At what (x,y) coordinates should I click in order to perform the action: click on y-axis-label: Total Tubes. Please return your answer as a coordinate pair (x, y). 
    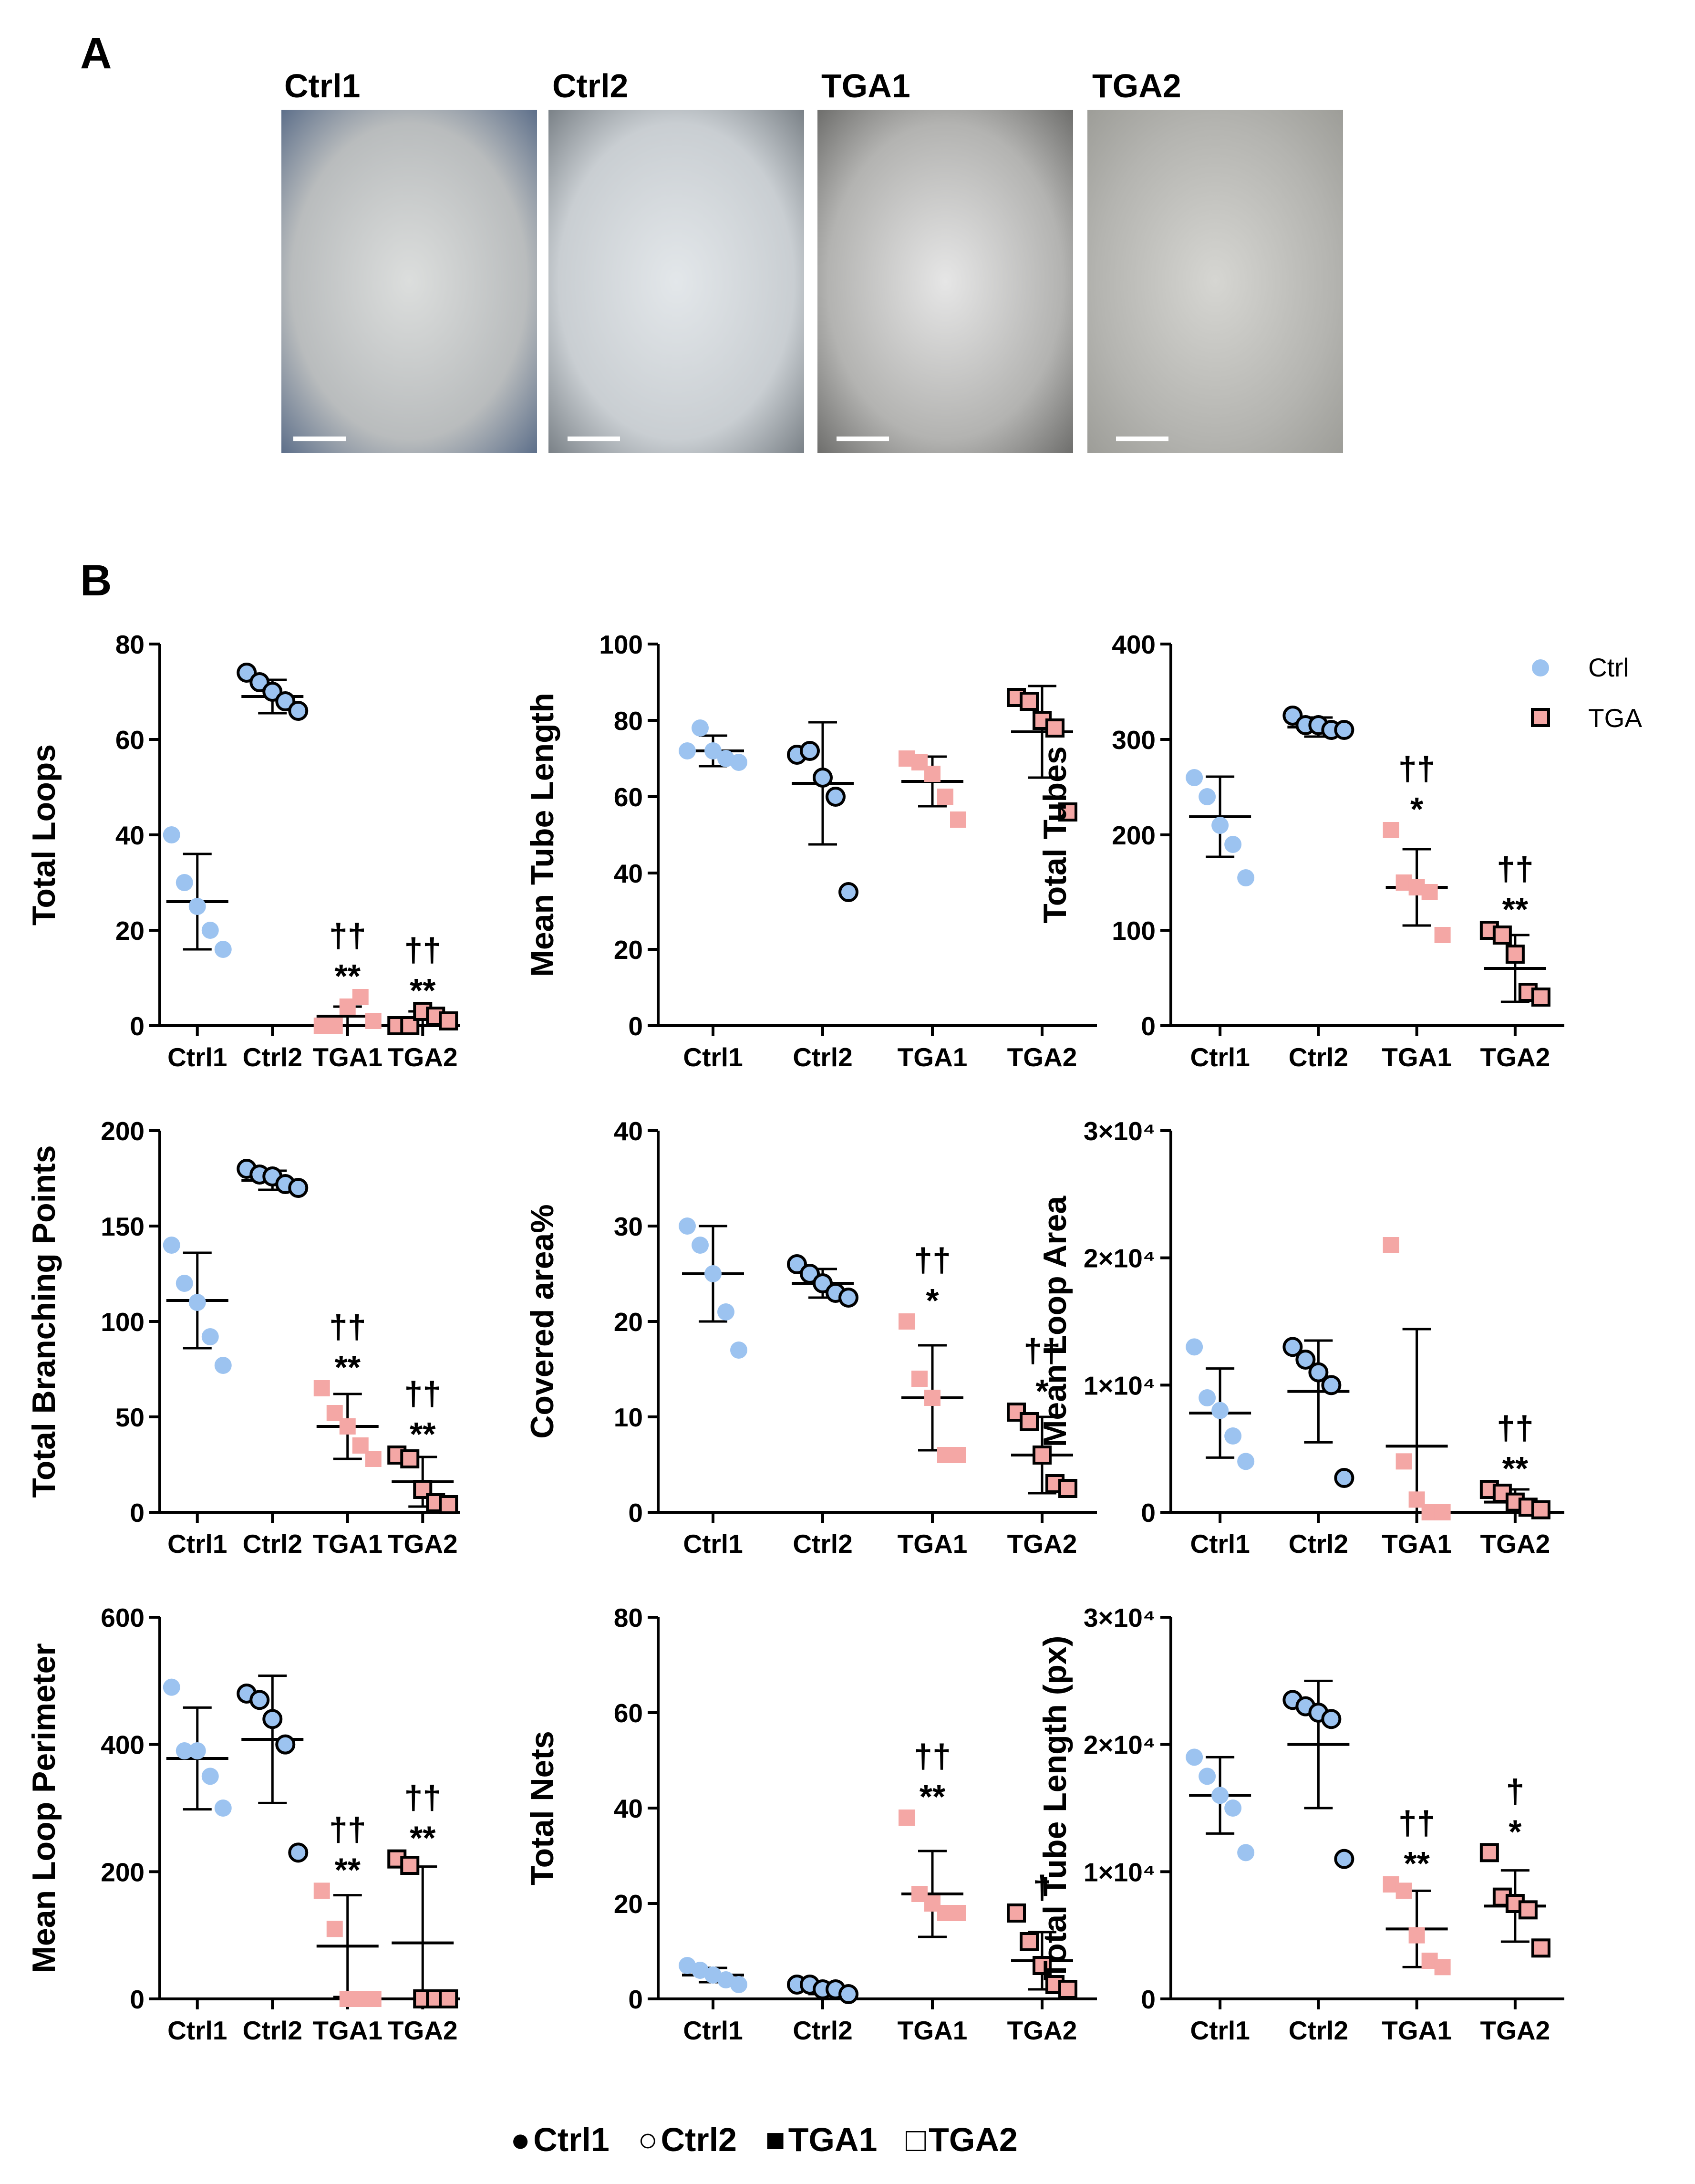
    Looking at the image, I should click on (1055, 835).